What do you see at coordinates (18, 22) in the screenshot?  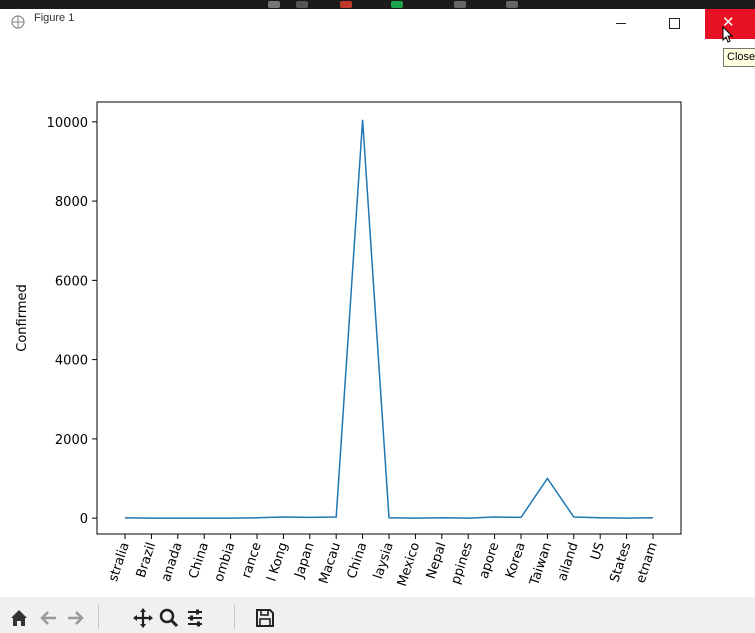 I see `figure-app-icon` at bounding box center [18, 22].